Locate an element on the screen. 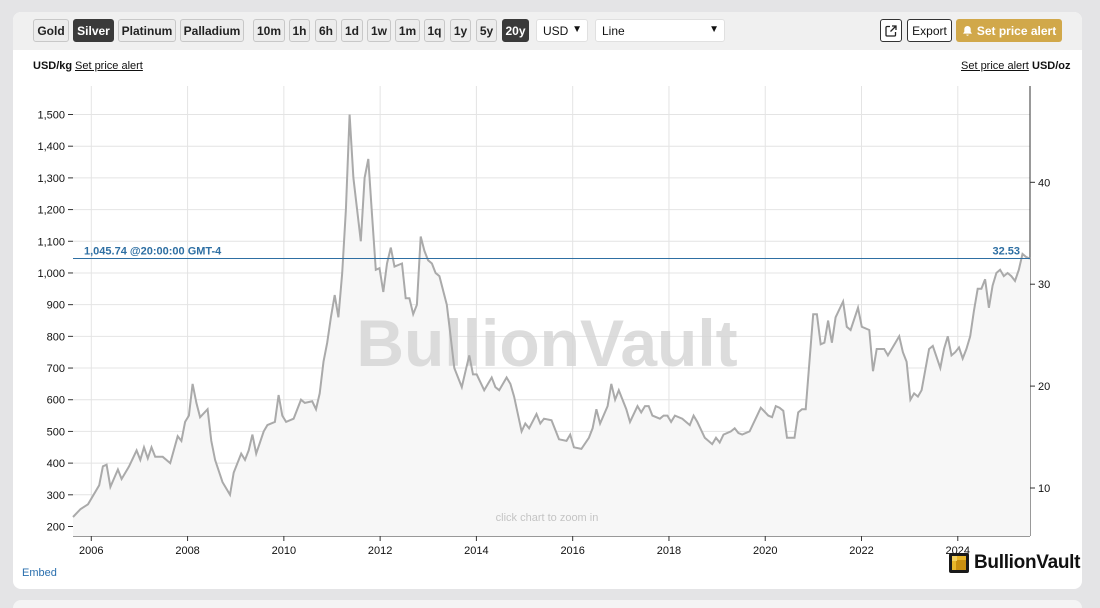  range-10m-button: 10m is located at coordinates (269, 30).